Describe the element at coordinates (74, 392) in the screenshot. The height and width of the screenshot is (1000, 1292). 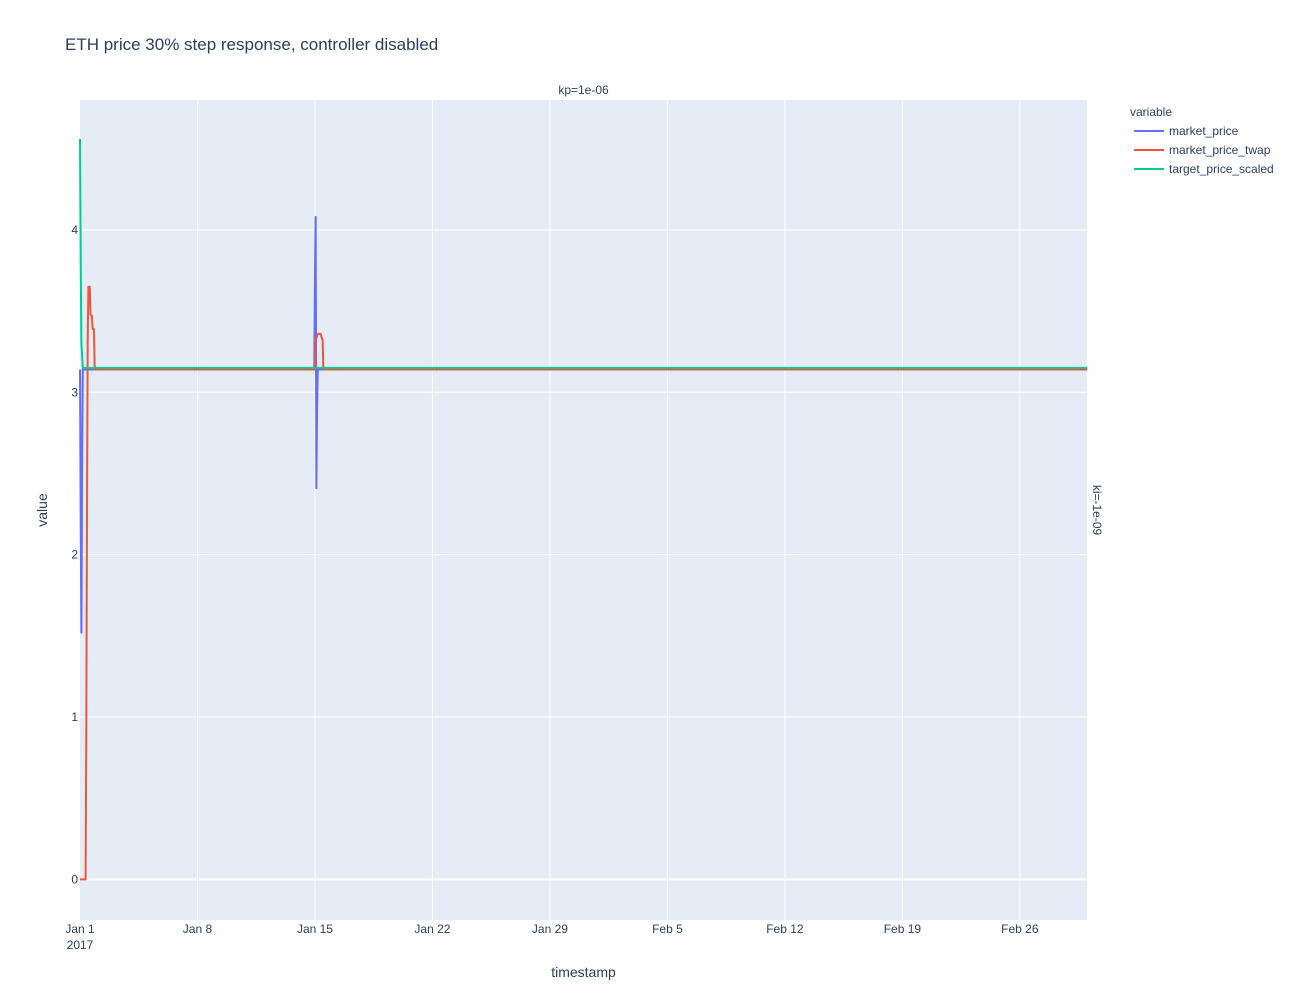
I see `y-tick-label: 3` at that location.